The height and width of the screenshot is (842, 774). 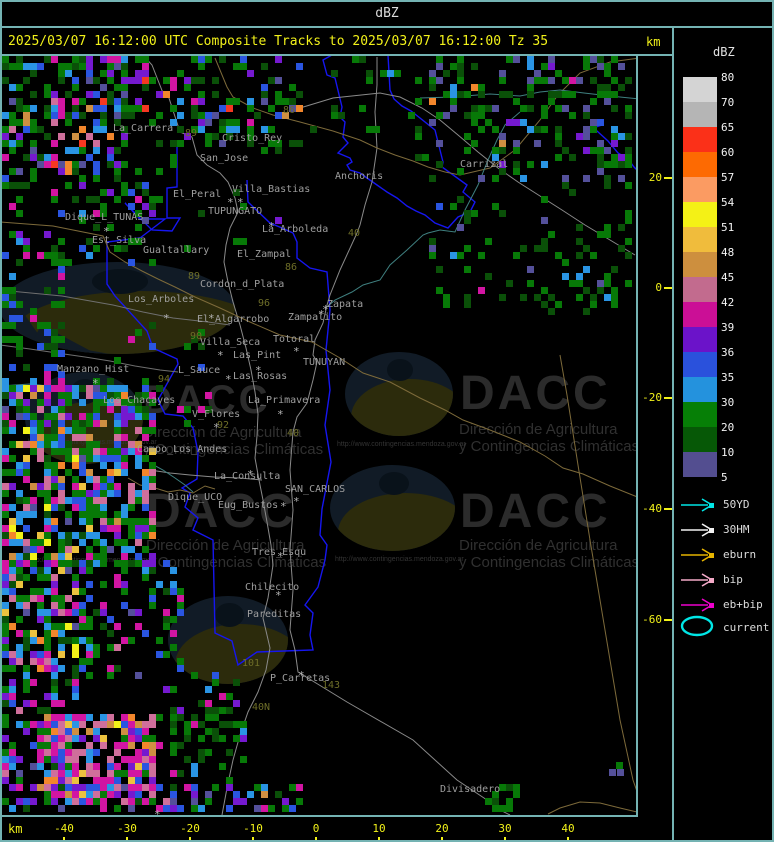 I want to click on town-marker: *, so click(x=240, y=202).